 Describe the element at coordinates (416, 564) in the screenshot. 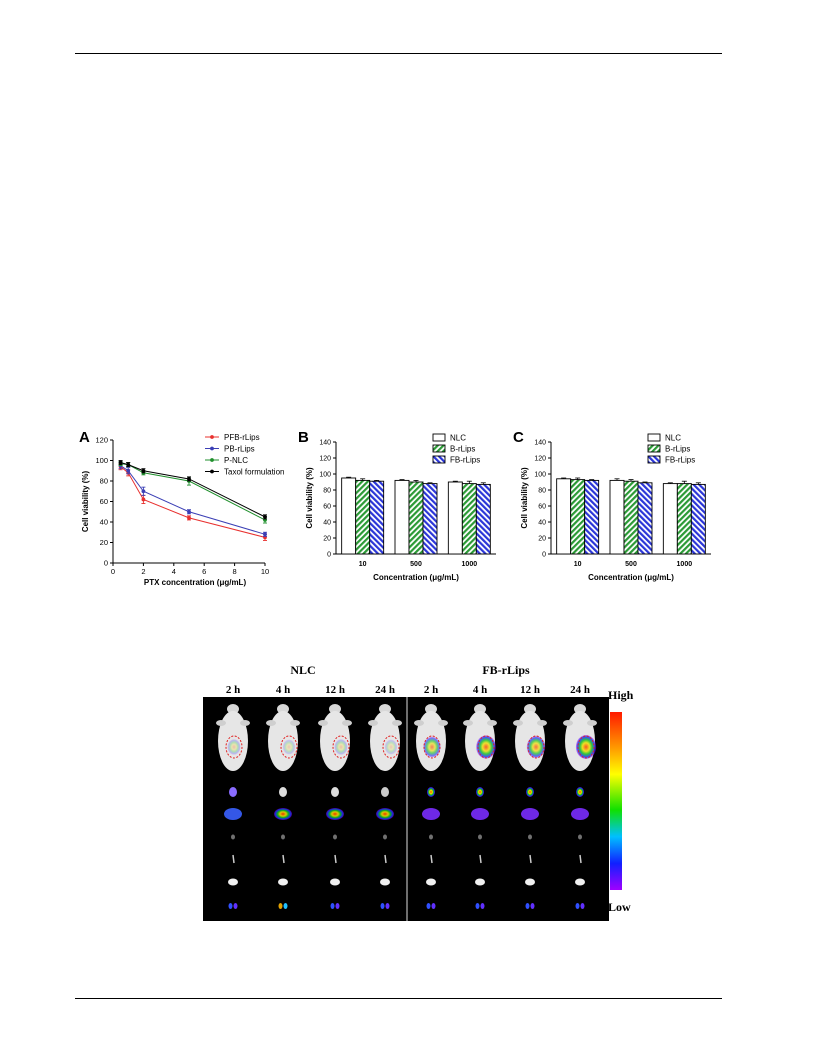

I see `x-tick-label: 500` at that location.